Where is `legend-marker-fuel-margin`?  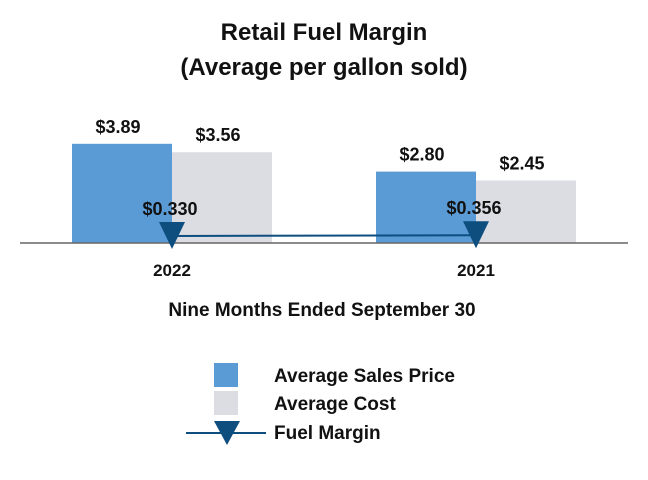 legend-marker-fuel-margin is located at coordinates (227, 433).